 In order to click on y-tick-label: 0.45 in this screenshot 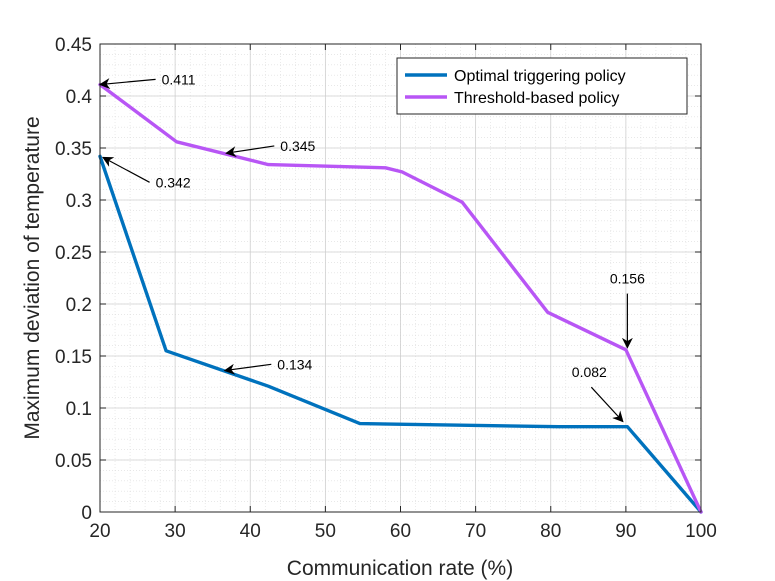, I will do `click(73, 45)`.